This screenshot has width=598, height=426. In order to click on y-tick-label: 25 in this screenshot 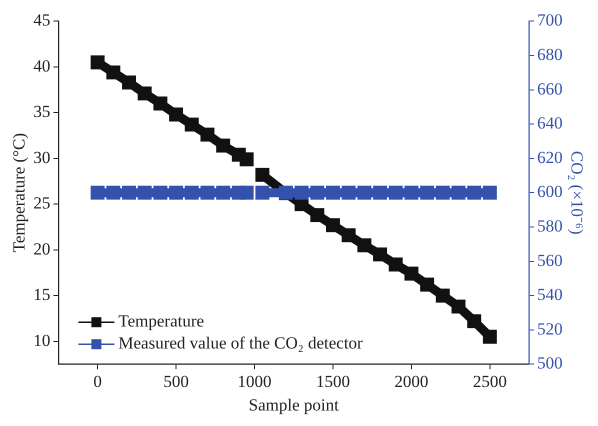, I will do `click(41, 203)`.